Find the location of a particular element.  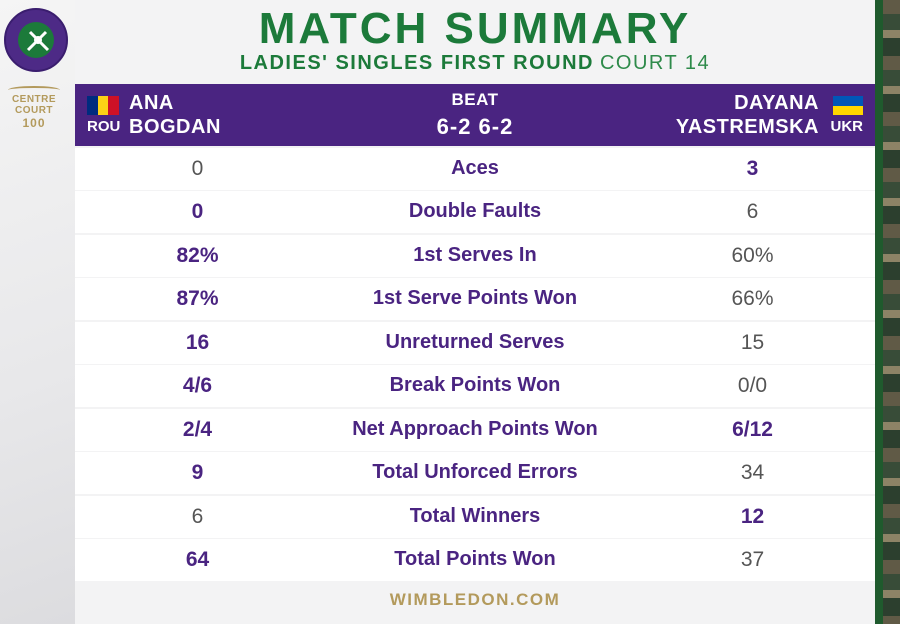

player1-last-name: BOGDAN is located at coordinates (175, 127).